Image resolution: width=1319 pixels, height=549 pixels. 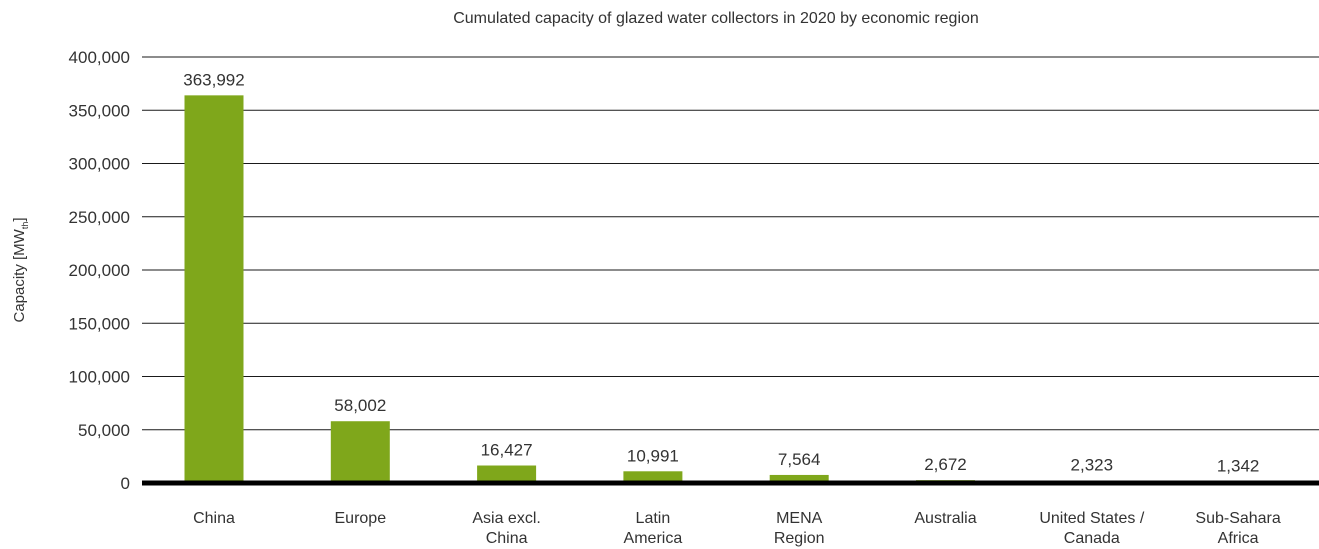 I want to click on data-label: 58,002, so click(x=360, y=405).